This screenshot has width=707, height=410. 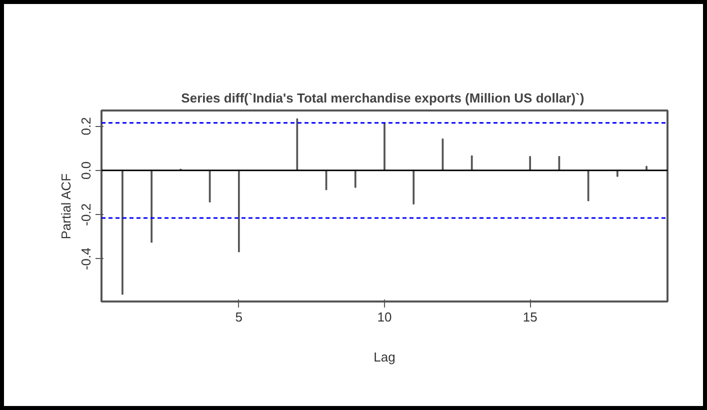 I want to click on y-tick-label: 0.0, so click(x=86, y=170).